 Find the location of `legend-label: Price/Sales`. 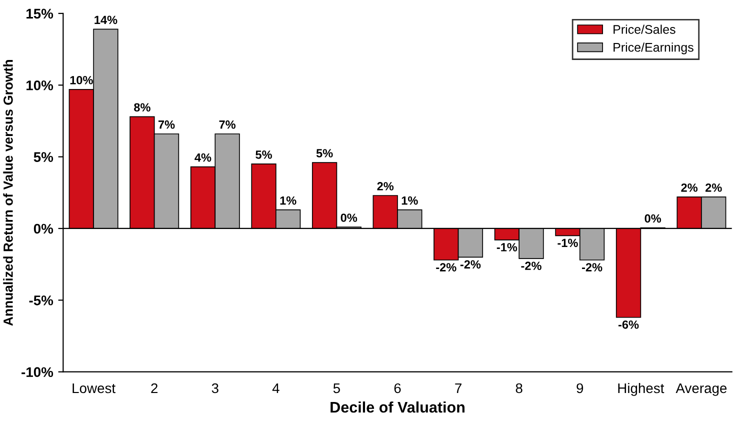

legend-label: Price/Sales is located at coordinates (645, 29).